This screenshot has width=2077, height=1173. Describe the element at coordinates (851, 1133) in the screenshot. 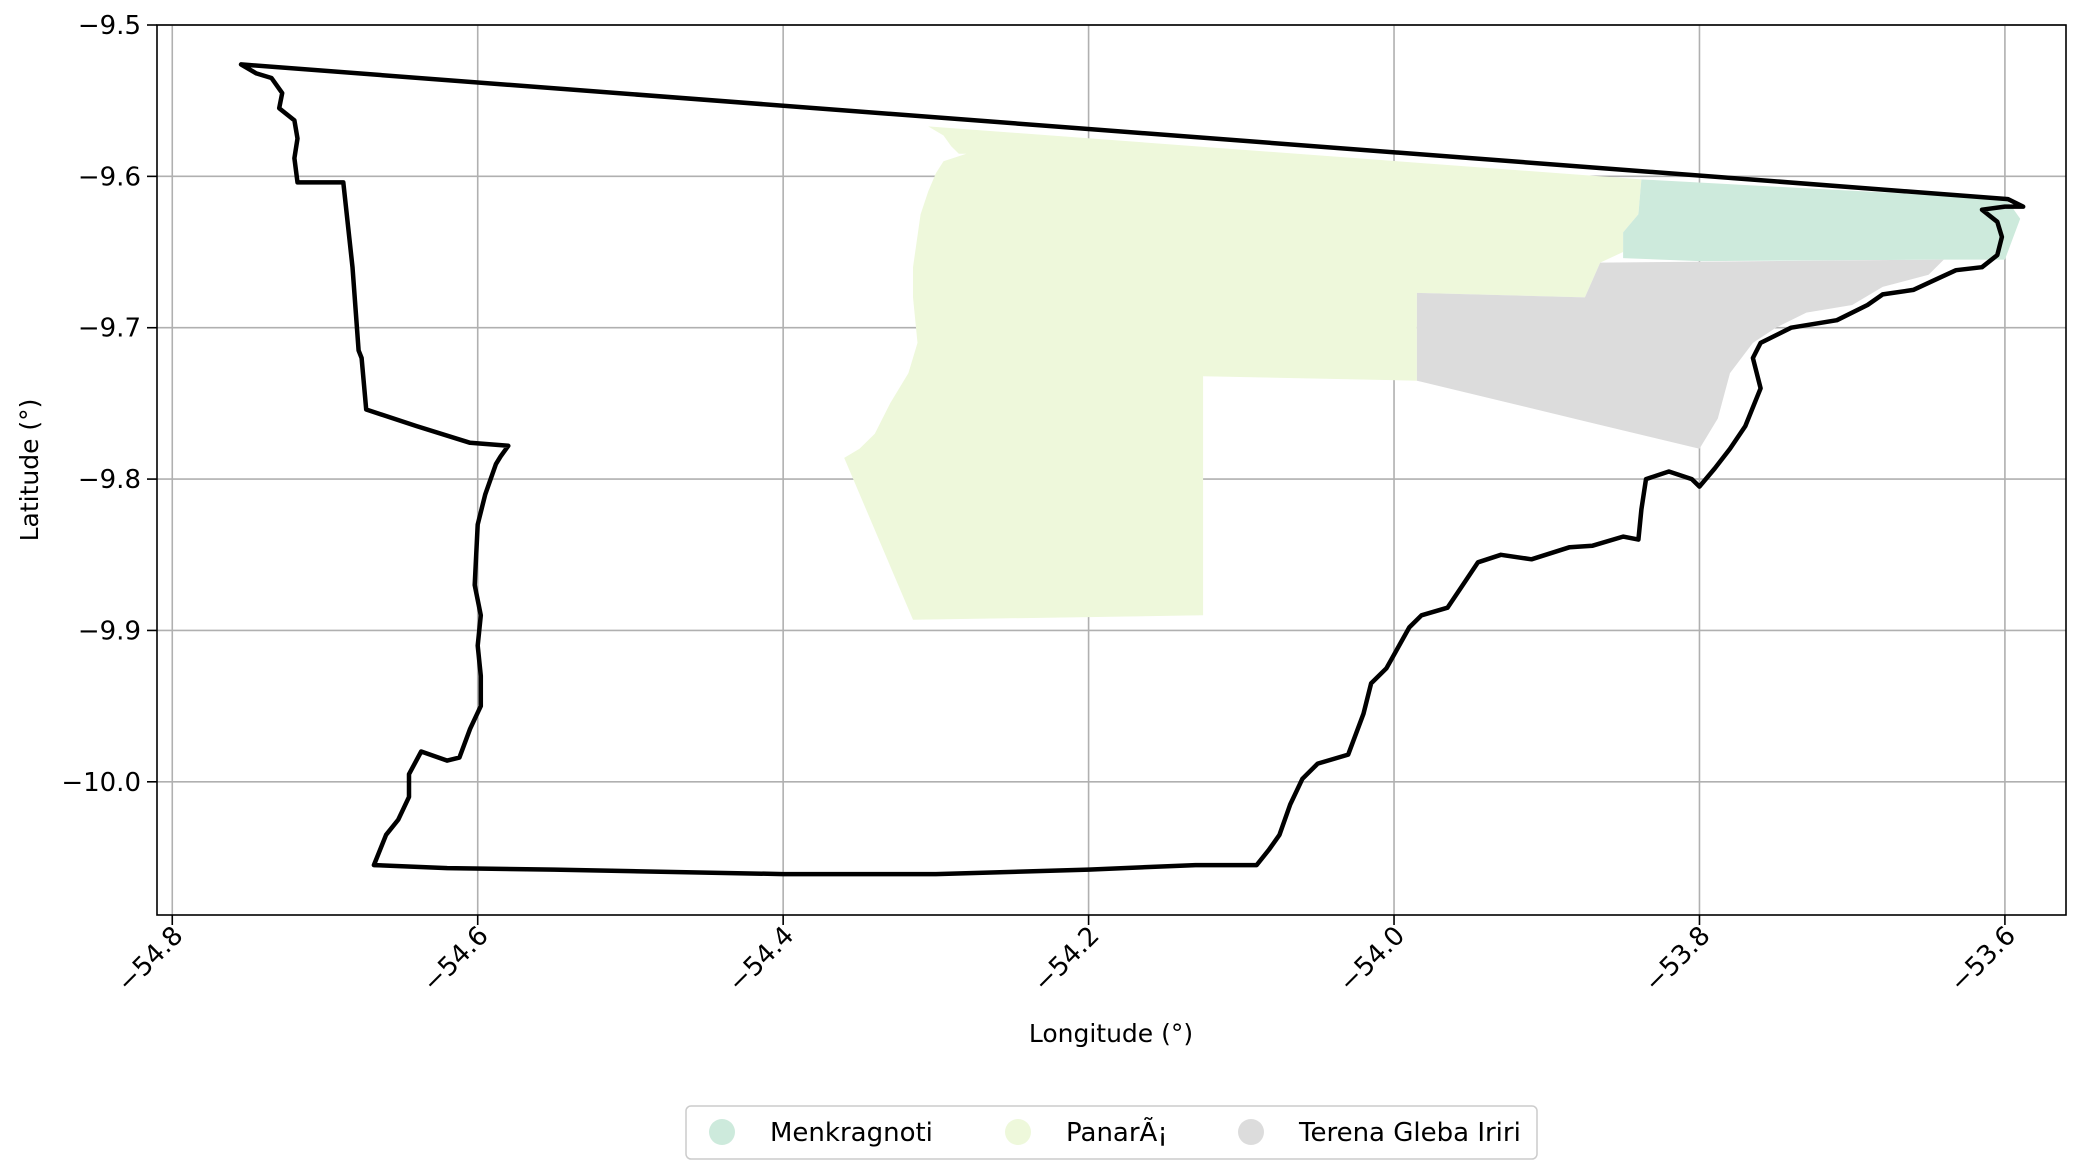

I see `legend-label: Menkragnoti` at that location.